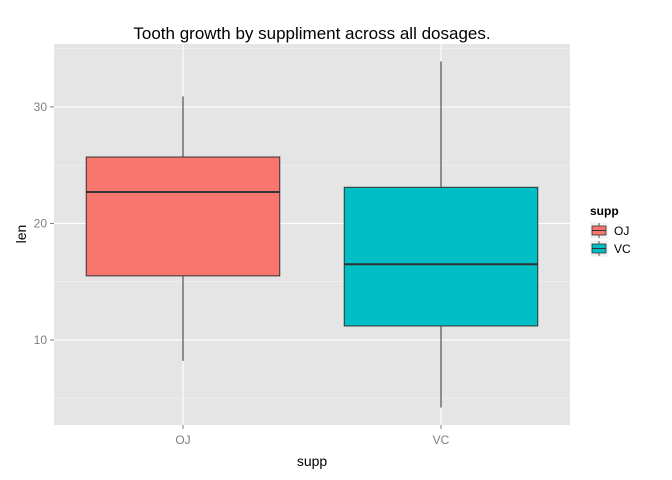 Image resolution: width=672 pixels, height=480 pixels. What do you see at coordinates (441, 256) in the screenshot?
I see `box-vc` at bounding box center [441, 256].